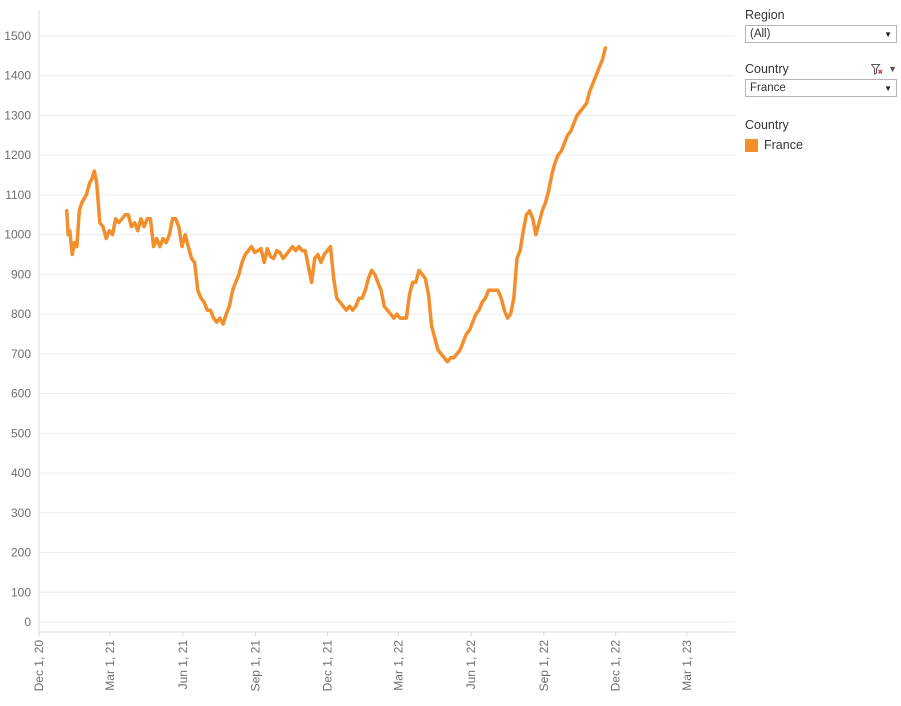  What do you see at coordinates (765, 15) in the screenshot?
I see `region-filter-title: Region` at bounding box center [765, 15].